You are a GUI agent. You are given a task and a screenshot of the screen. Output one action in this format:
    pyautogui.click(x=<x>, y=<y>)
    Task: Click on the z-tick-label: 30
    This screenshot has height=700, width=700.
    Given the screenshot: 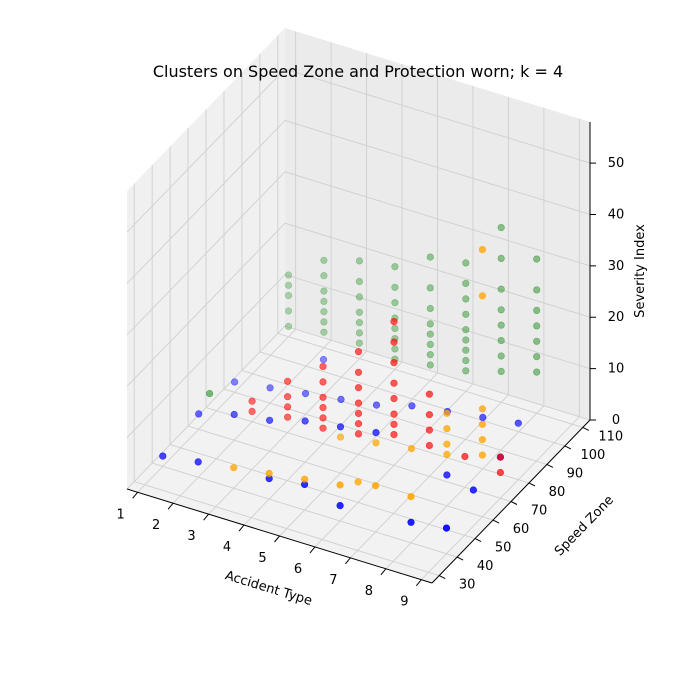 What is the action you would take?
    pyautogui.click(x=616, y=266)
    